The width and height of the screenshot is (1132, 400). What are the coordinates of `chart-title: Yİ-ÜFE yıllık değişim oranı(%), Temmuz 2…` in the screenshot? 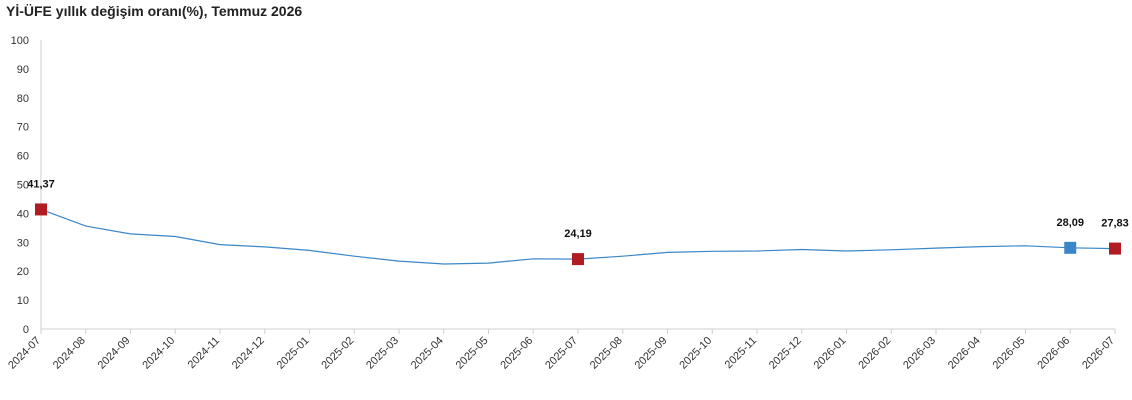 It's located at (154, 11).